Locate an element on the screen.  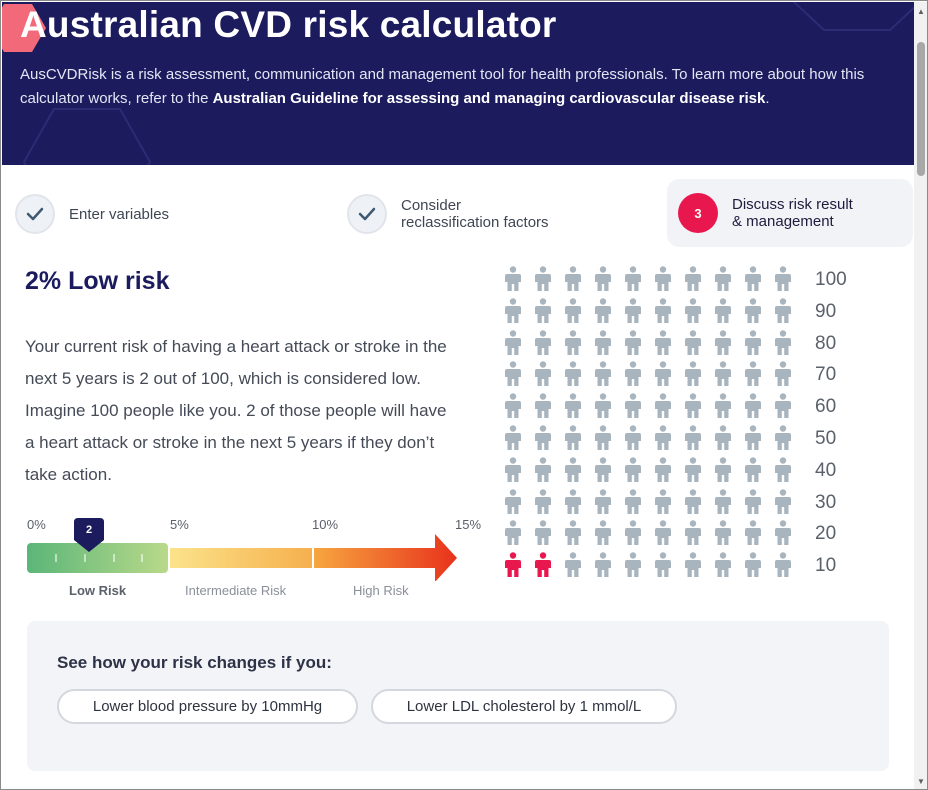
intermediate-risk-zone is located at coordinates (241, 558).